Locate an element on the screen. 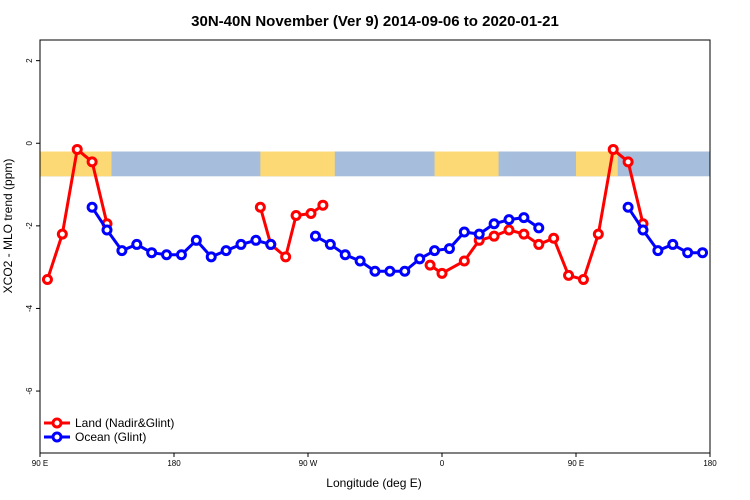  y-tick-label: -2 is located at coordinates (29, 226).